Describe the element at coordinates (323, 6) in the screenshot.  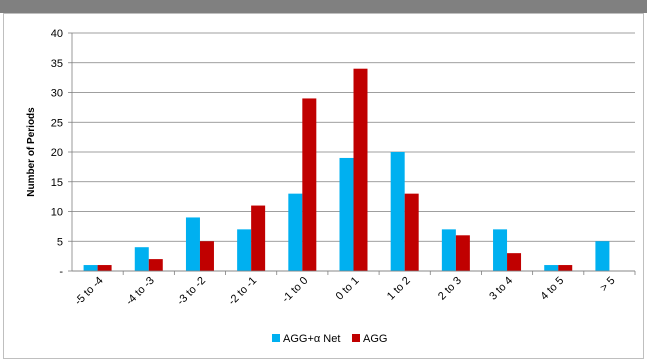
I see `title-bar` at that location.